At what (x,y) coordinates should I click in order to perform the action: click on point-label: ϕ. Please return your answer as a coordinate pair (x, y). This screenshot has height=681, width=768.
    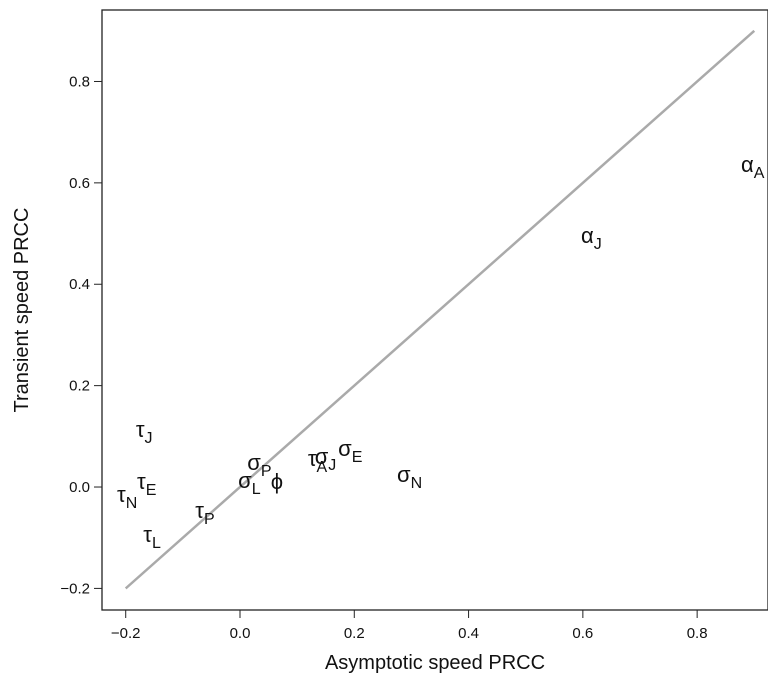
    Looking at the image, I should click on (277, 481).